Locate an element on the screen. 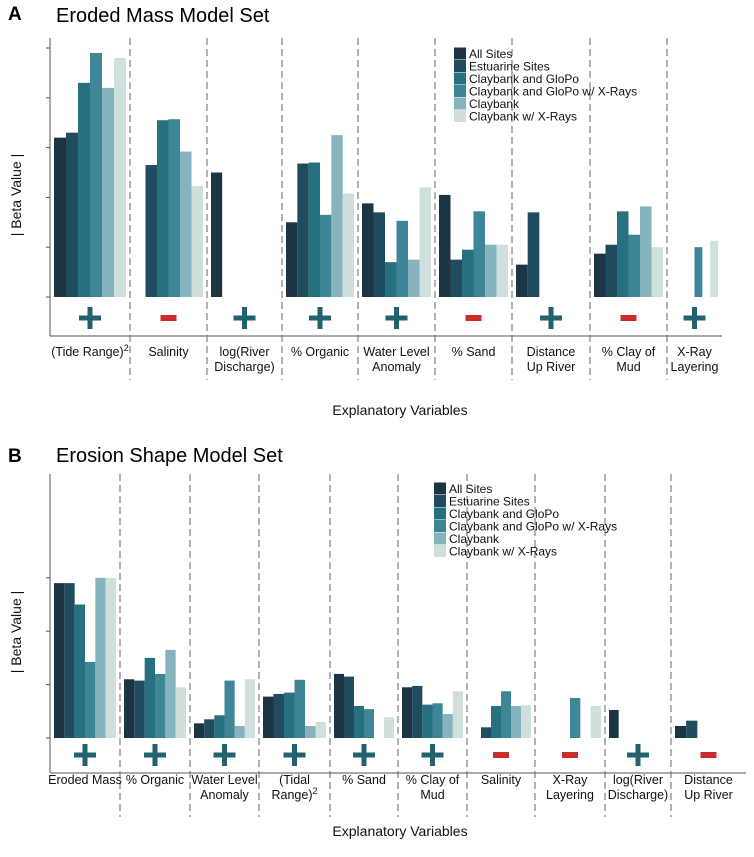 Image resolution: width=754 pixels, height=857 pixels. category-label-line: (Tidal is located at coordinates (294, 780).